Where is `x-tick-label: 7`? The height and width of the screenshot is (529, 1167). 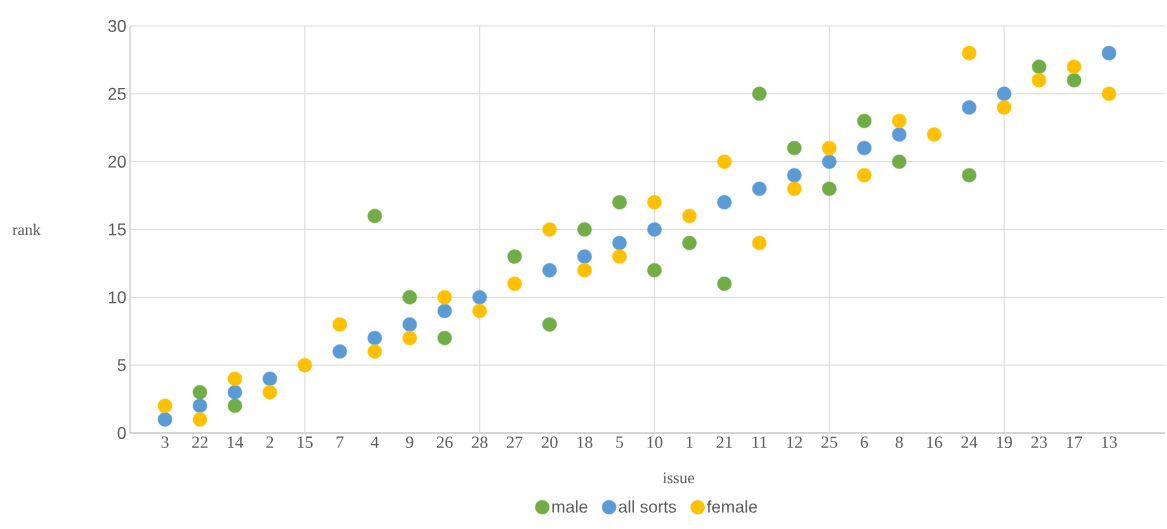 x-tick-label: 7 is located at coordinates (340, 442).